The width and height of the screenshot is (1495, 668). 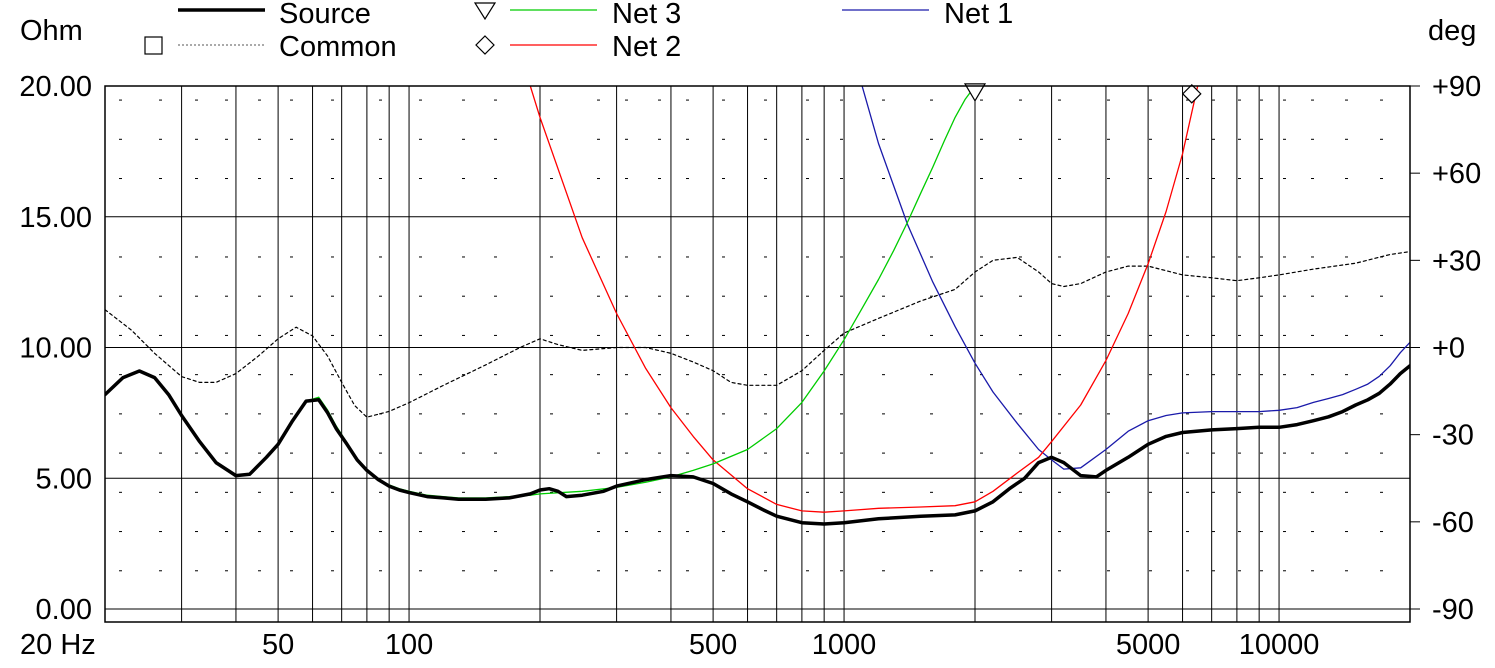 What do you see at coordinates (978, 15) in the screenshot?
I see `legend-net1-label: Net 1` at bounding box center [978, 15].